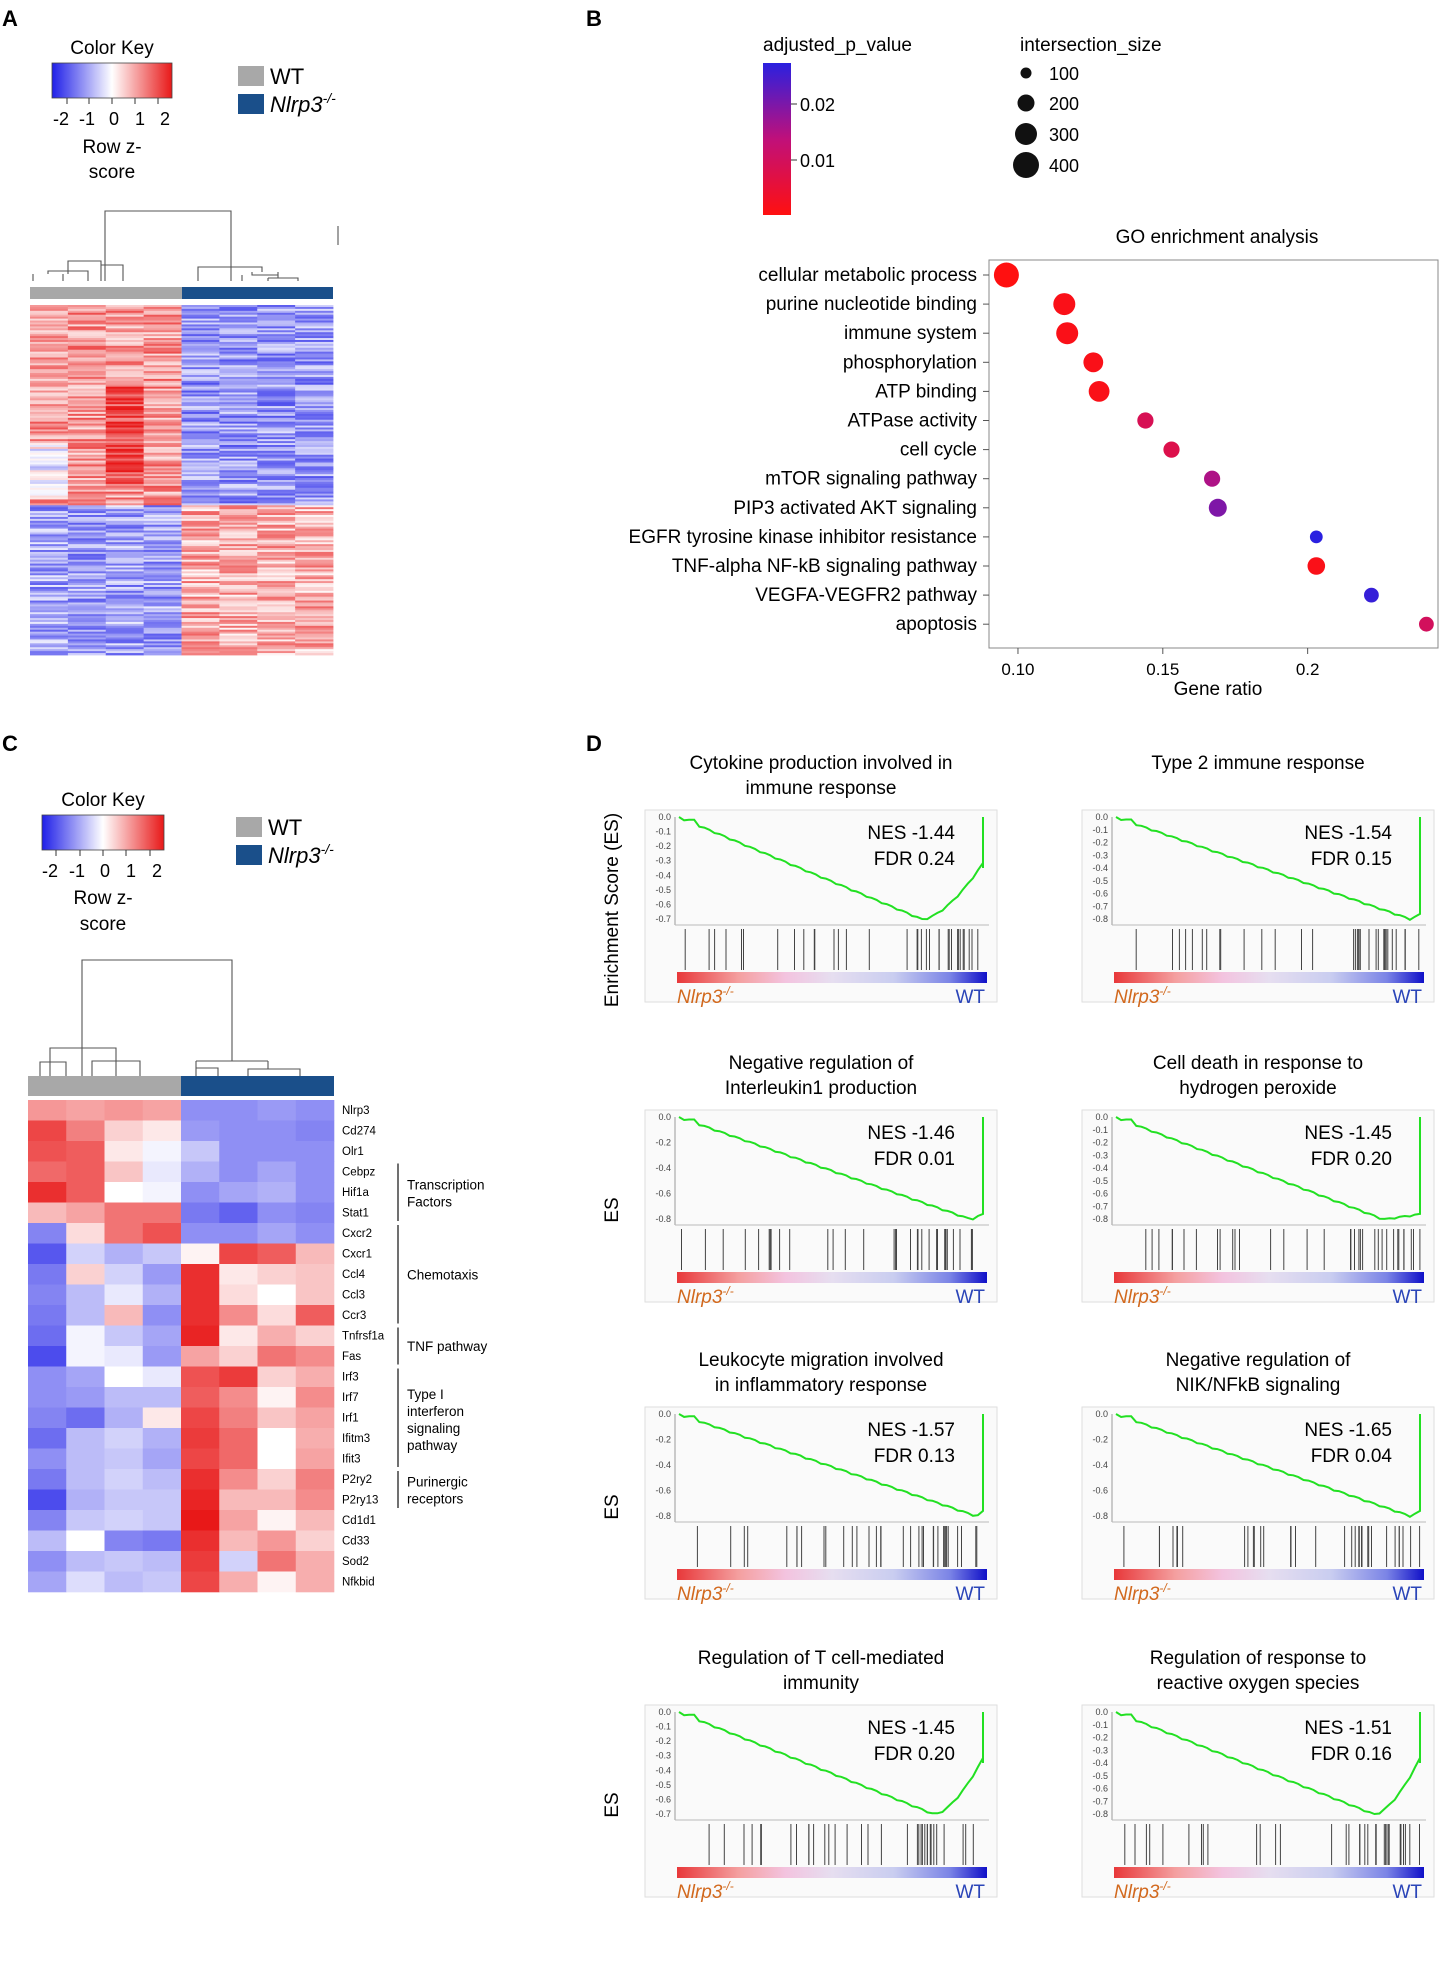 The image size is (1444, 1972). I want to click on group-label: Factors, so click(429, 1201).